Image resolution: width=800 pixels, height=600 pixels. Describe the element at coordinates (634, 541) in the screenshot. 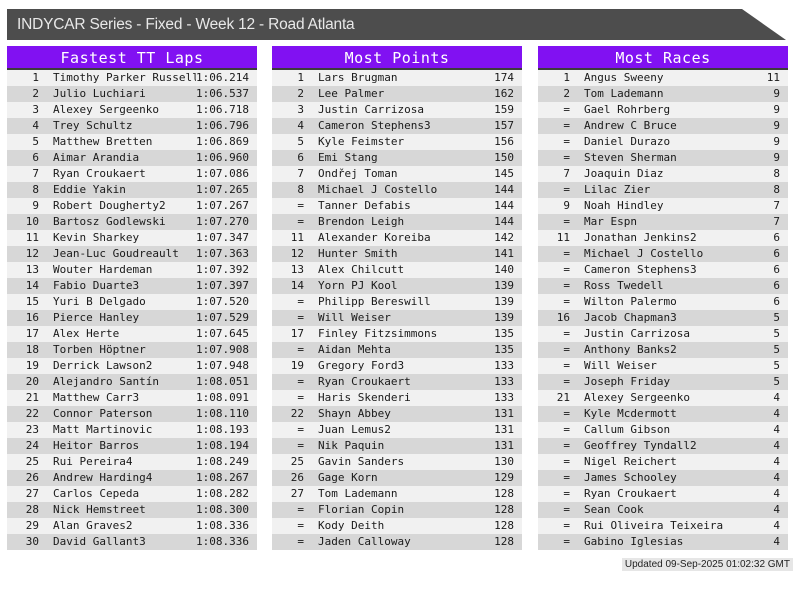

I see `row-driver-name: Gabino Iglesias` at that location.